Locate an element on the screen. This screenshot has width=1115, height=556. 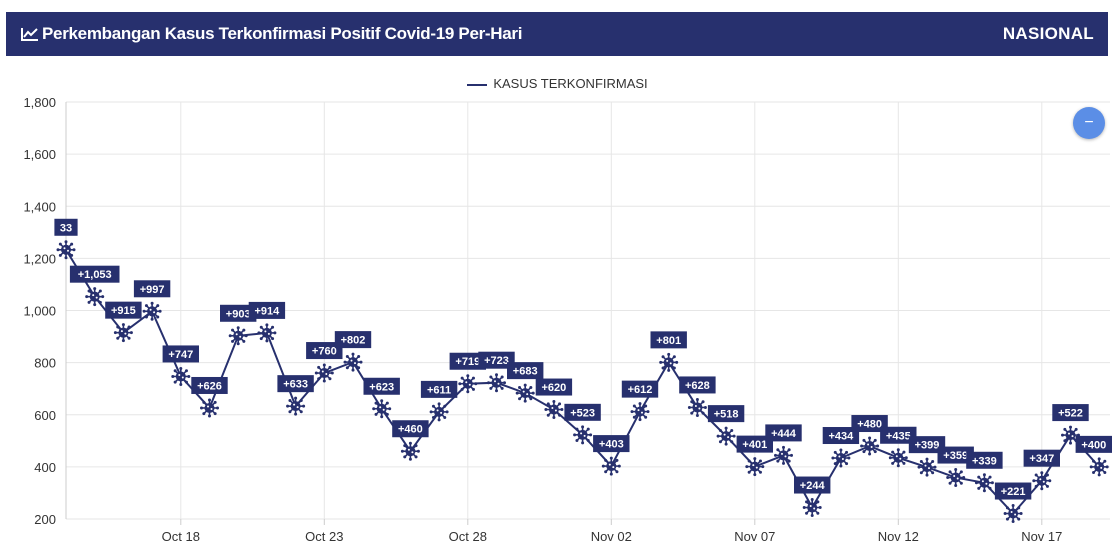
data-label: +628 is located at coordinates (697, 386).